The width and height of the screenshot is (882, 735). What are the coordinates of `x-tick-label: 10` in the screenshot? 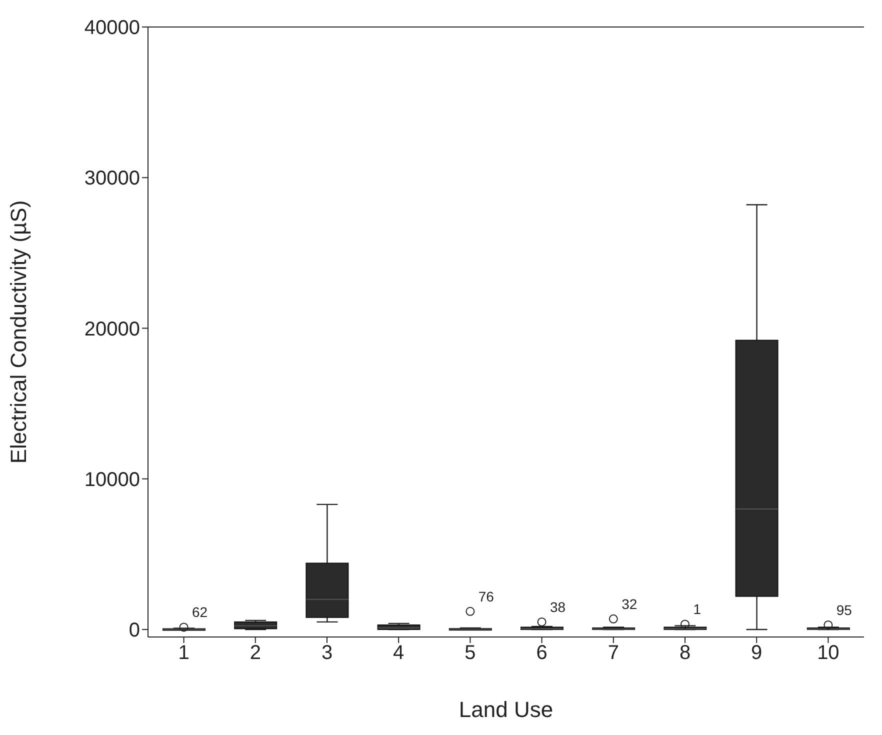 It's located at (828, 653).